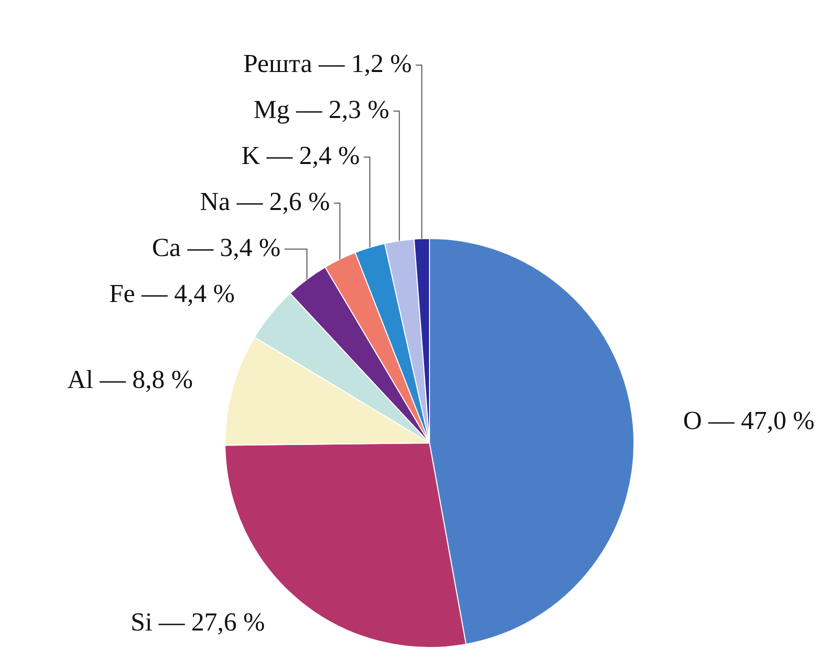  Describe the element at coordinates (172, 293) in the screenshot. I see `slice-label: Fe — 4,4 %` at that location.